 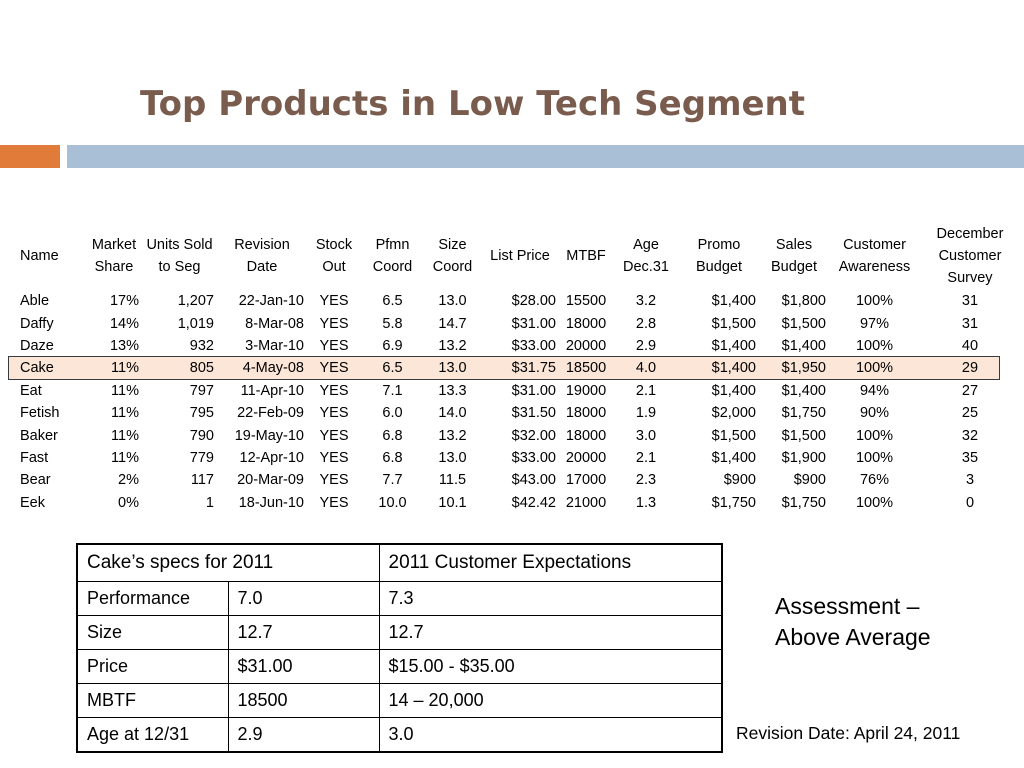 What do you see at coordinates (303, 735) in the screenshot?
I see `spec-value: 2.9` at bounding box center [303, 735].